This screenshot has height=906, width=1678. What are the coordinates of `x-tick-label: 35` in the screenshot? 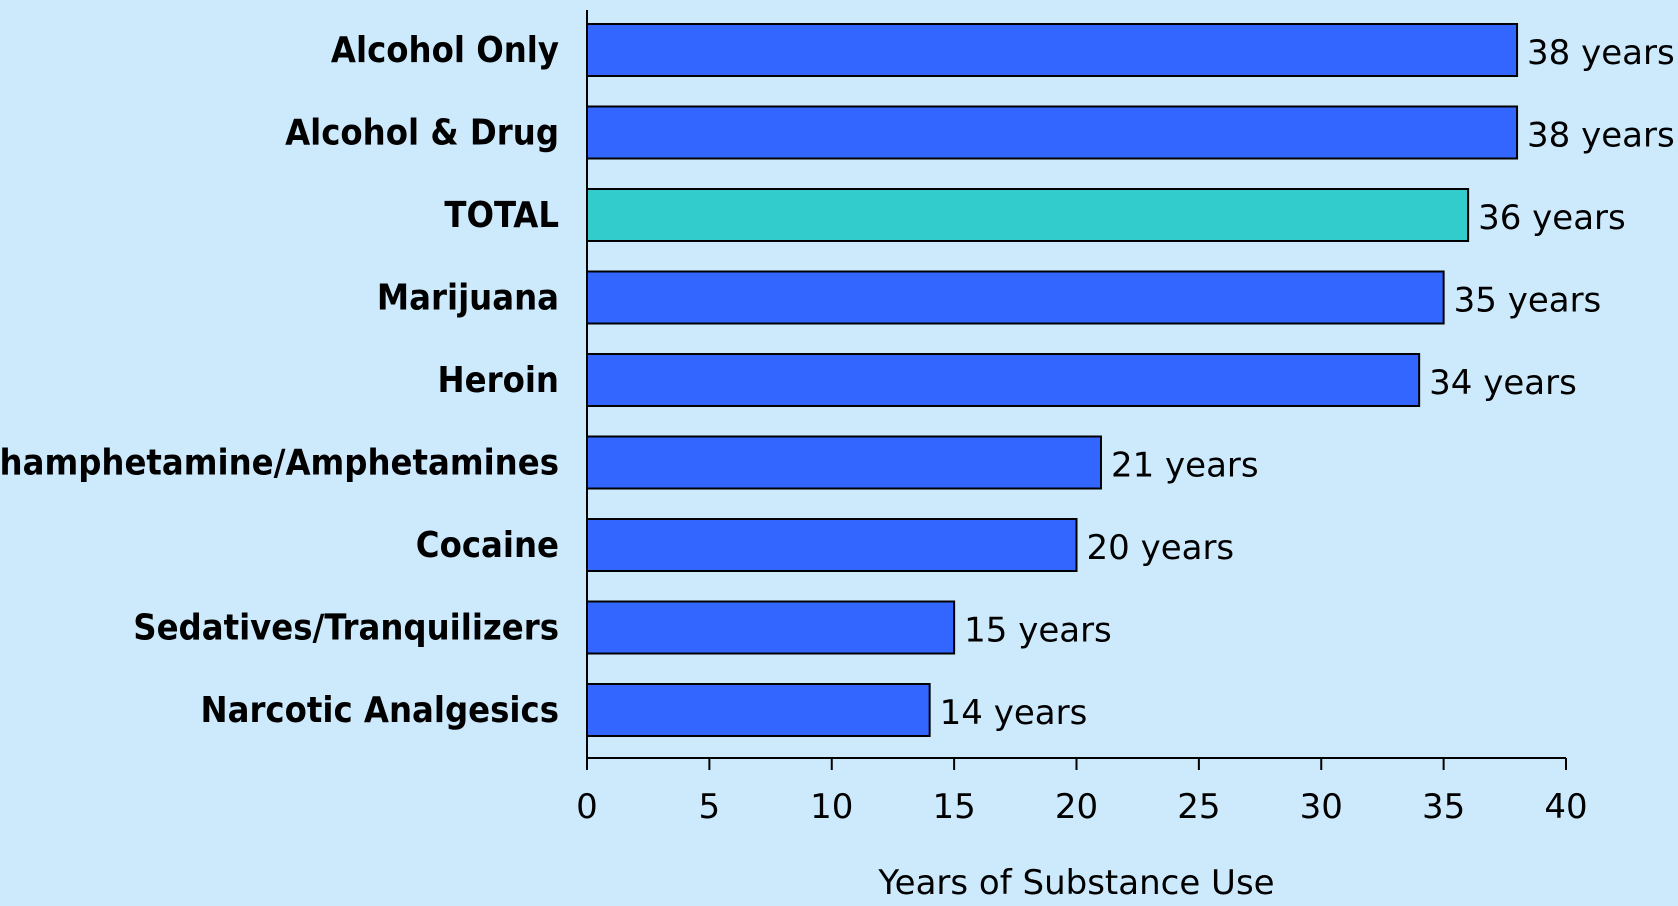 It's located at (1443, 807).